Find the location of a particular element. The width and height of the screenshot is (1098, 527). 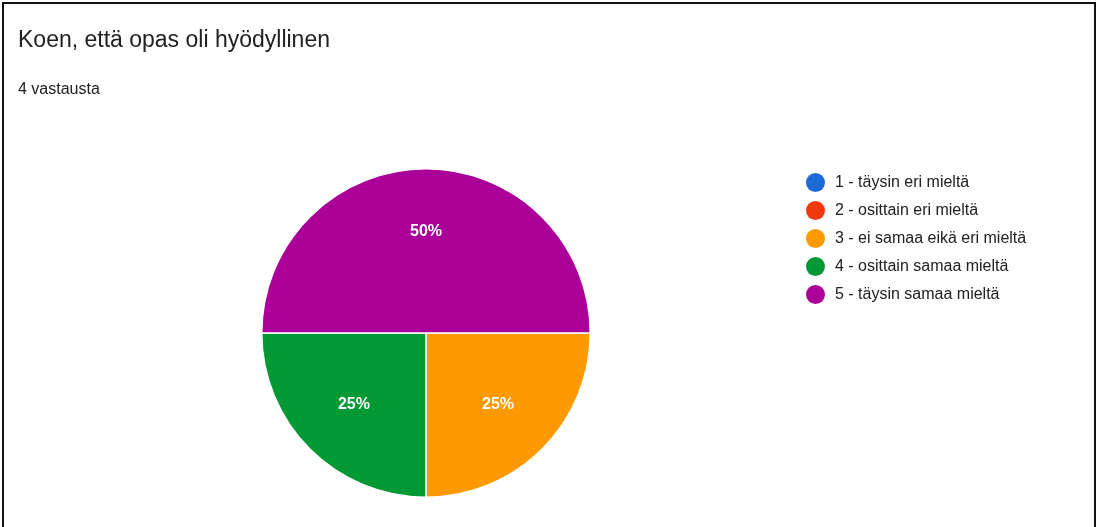

legend-label: 4 - osittain samaa mieltä is located at coordinates (922, 266).